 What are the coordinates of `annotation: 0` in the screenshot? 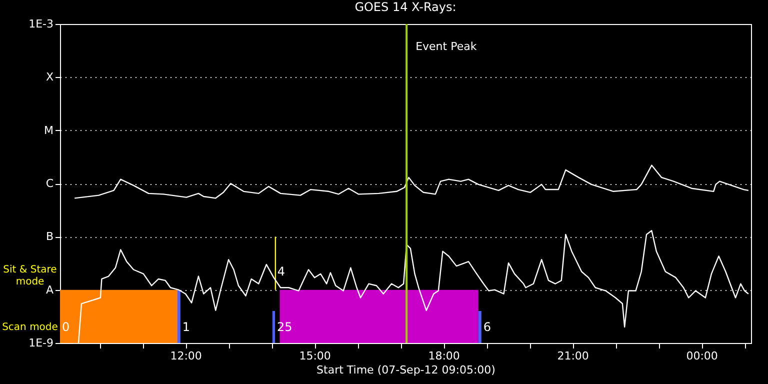 It's located at (66, 327).